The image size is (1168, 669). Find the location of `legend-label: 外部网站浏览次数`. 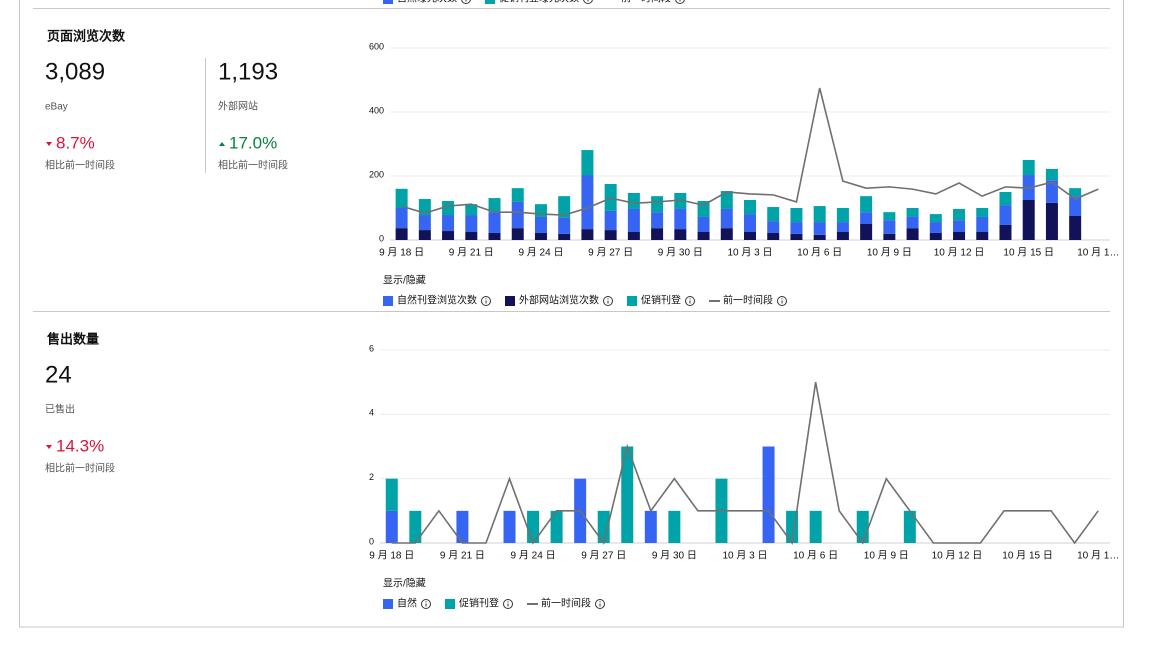

legend-label: 外部网站浏览次数 is located at coordinates (559, 300).